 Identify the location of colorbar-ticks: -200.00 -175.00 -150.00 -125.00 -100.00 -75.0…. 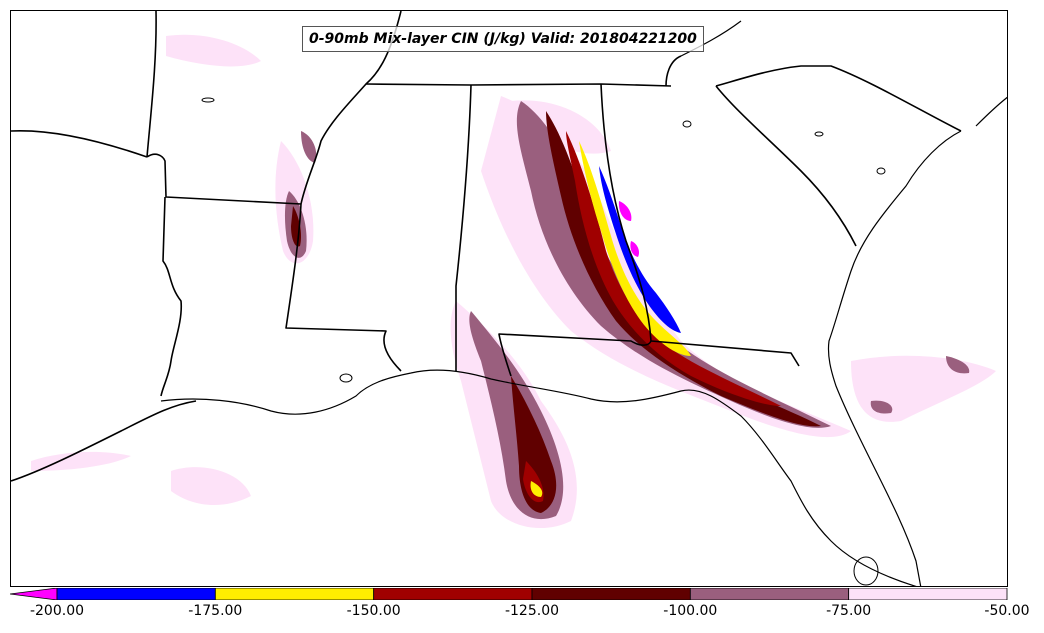
(522, 616).